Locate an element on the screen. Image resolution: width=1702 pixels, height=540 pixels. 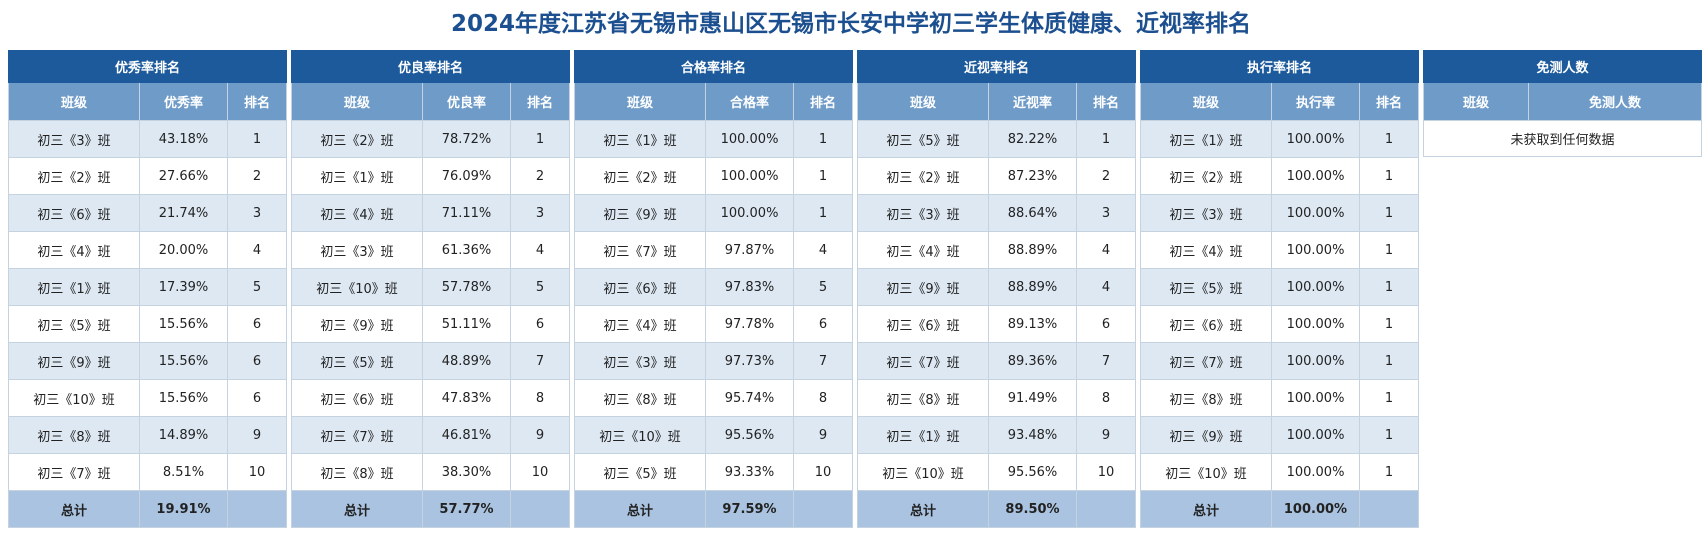
class-cell: 初三《5》班 is located at coordinates (357, 361).